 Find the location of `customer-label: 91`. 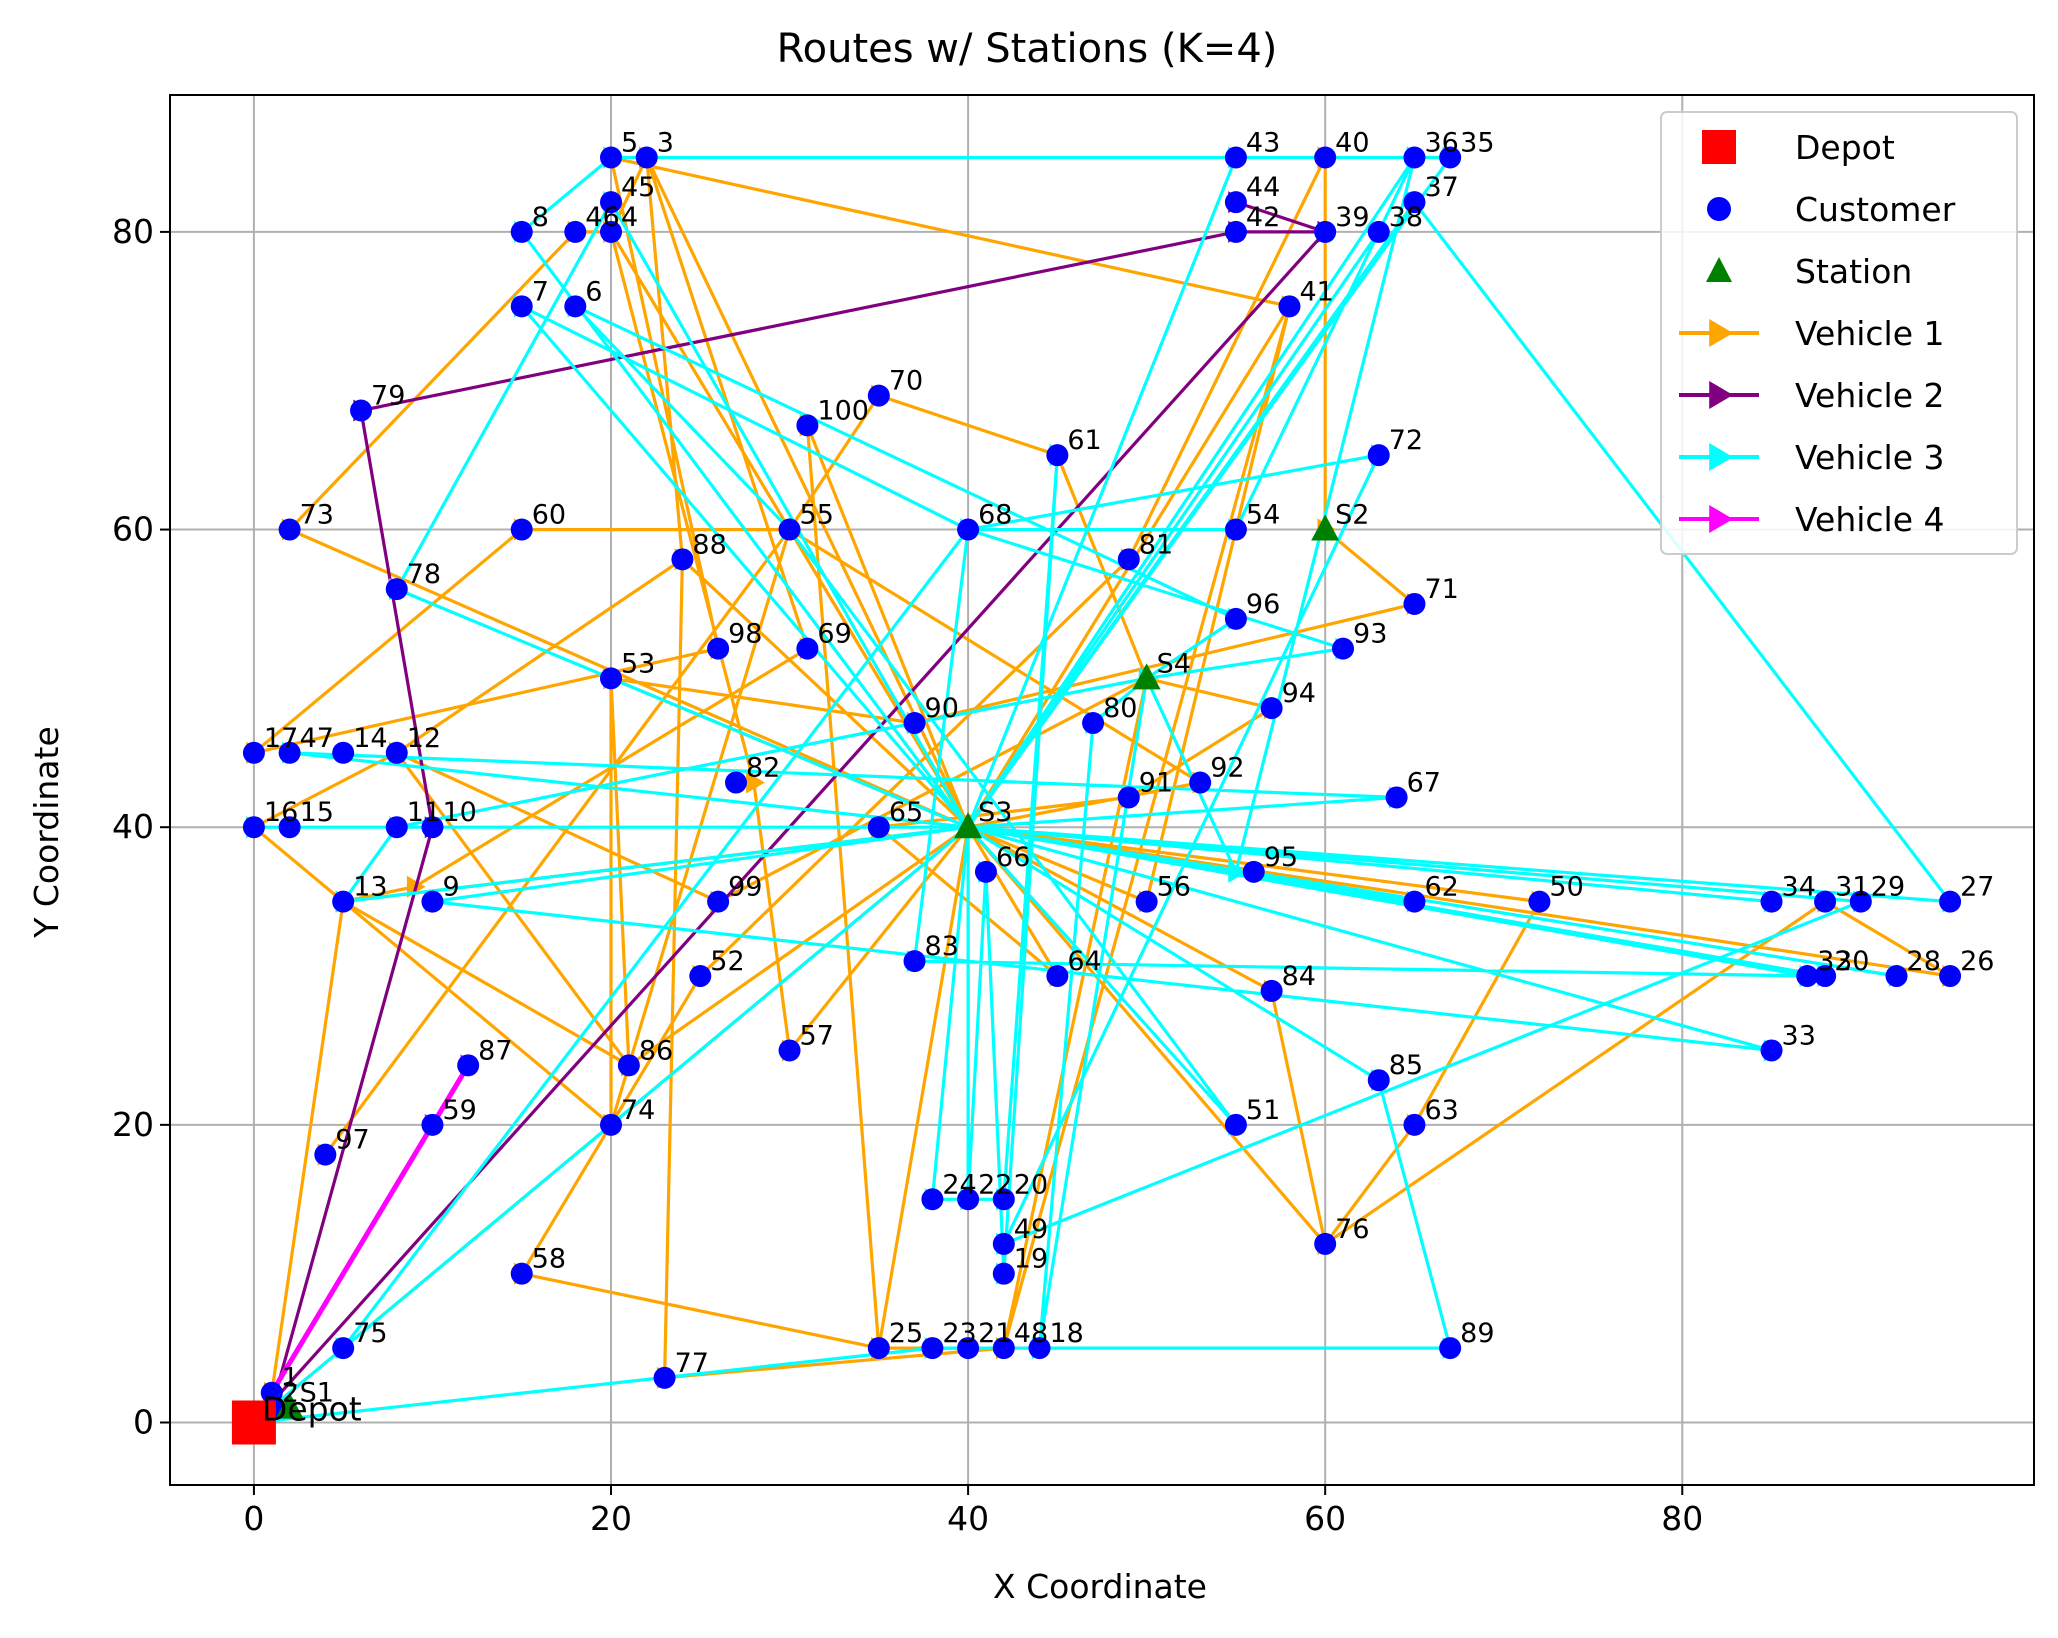

customer-label: 91 is located at coordinates (1156, 782).